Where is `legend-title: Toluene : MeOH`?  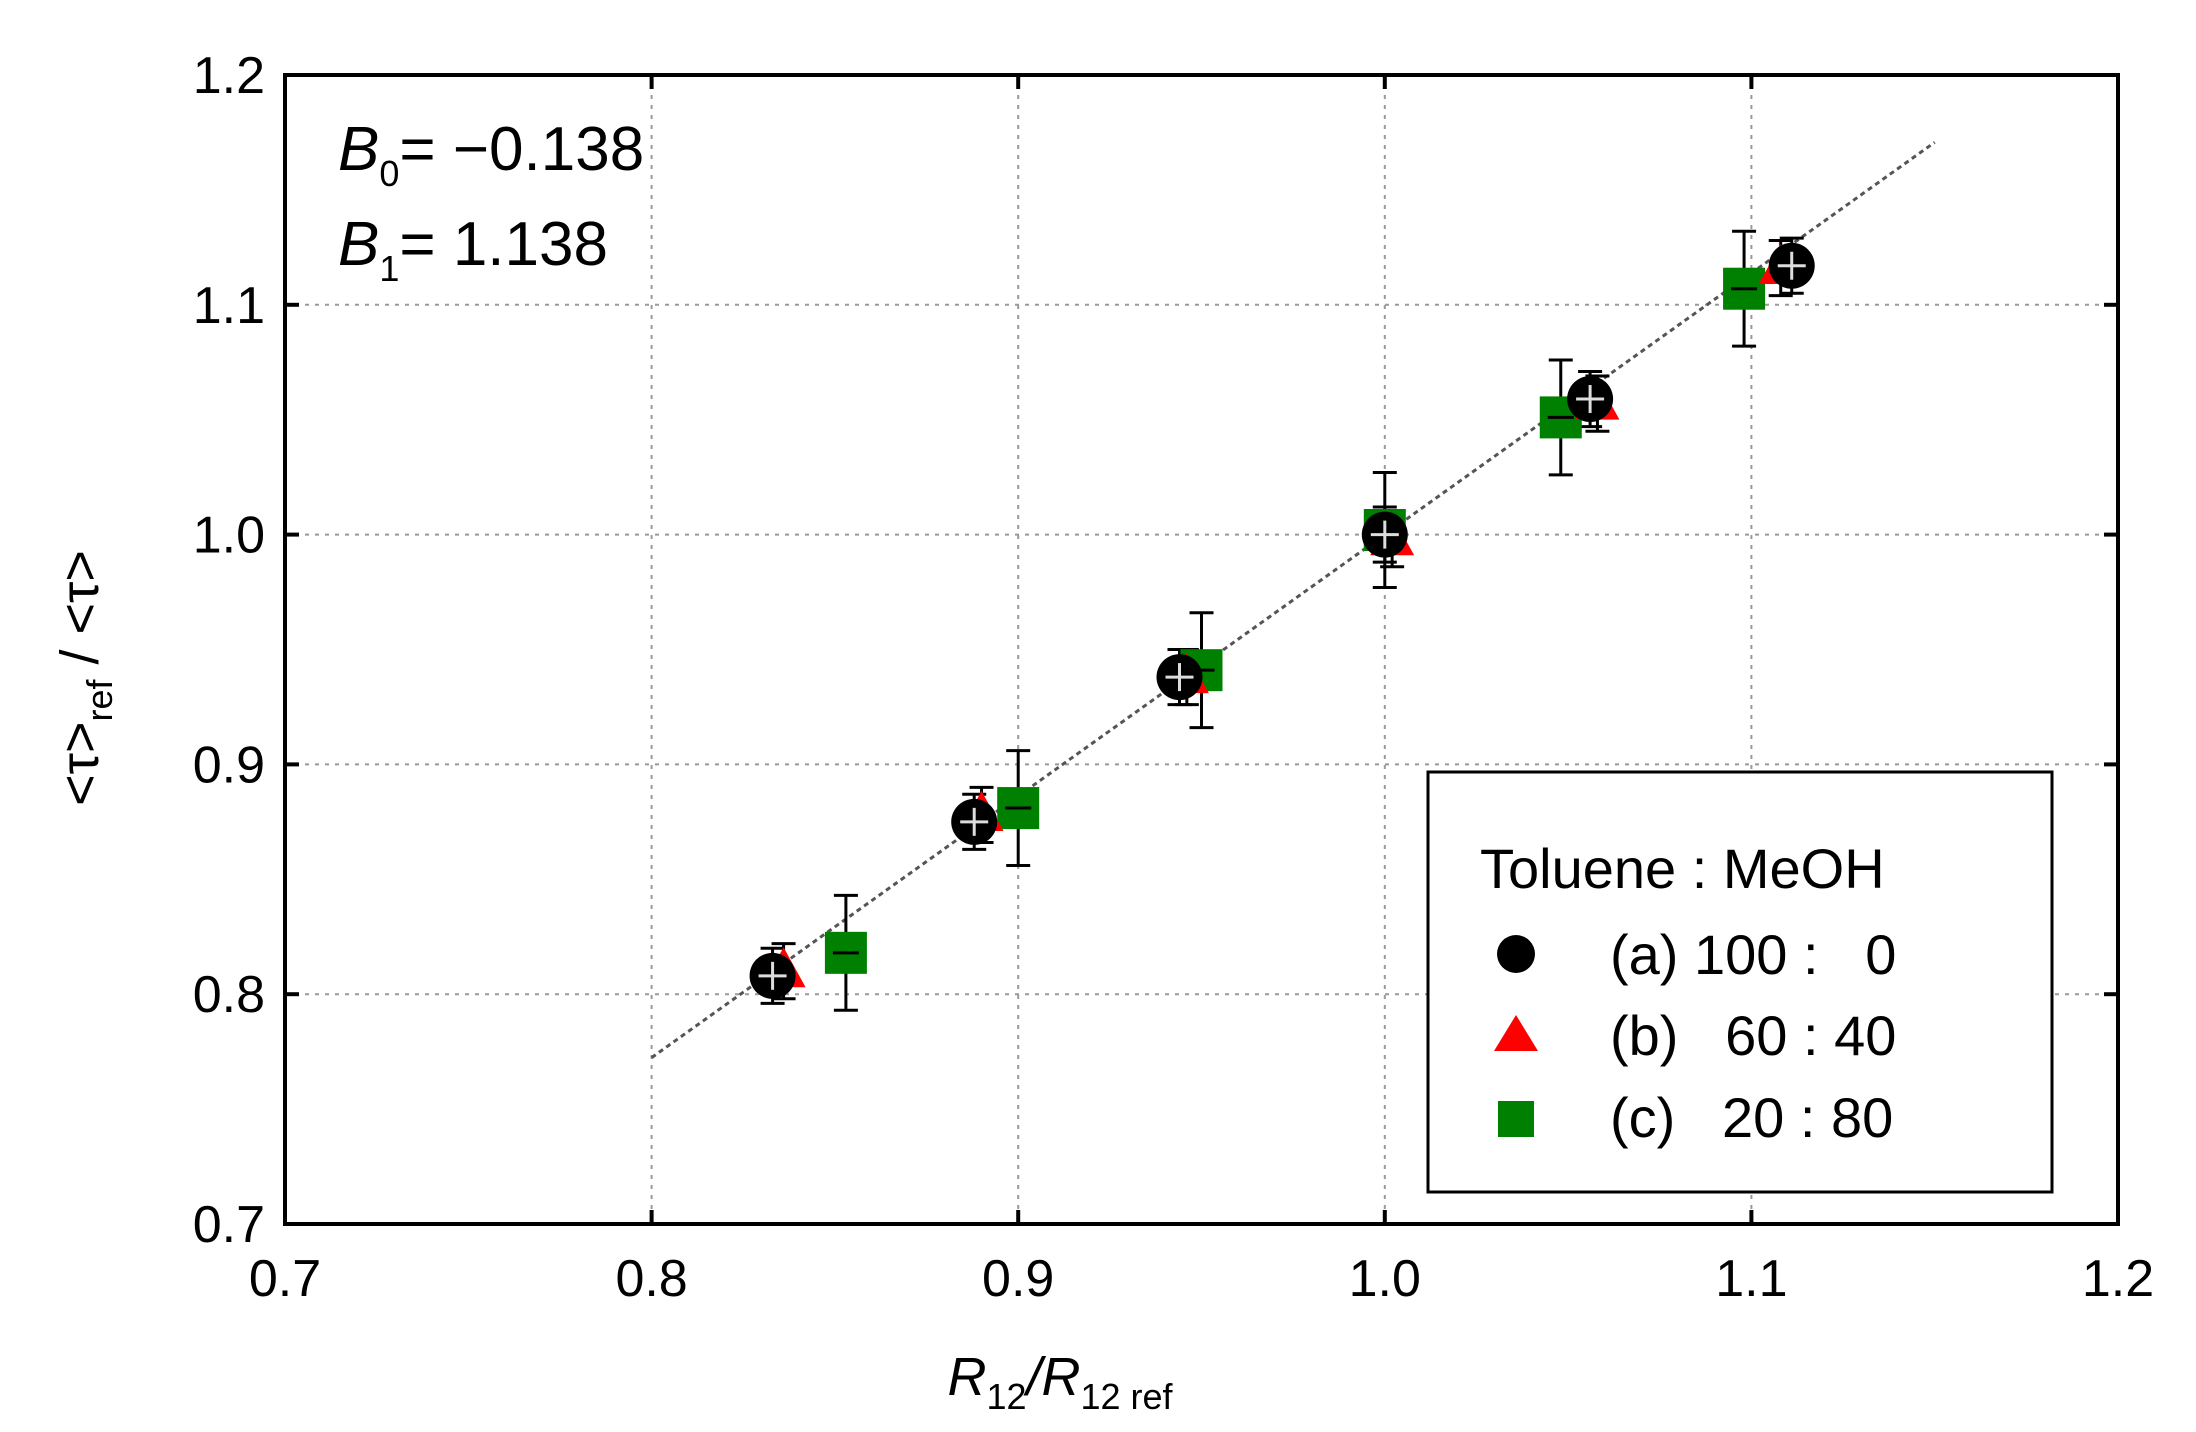
legend-title: Toluene : MeOH is located at coordinates (1682, 868).